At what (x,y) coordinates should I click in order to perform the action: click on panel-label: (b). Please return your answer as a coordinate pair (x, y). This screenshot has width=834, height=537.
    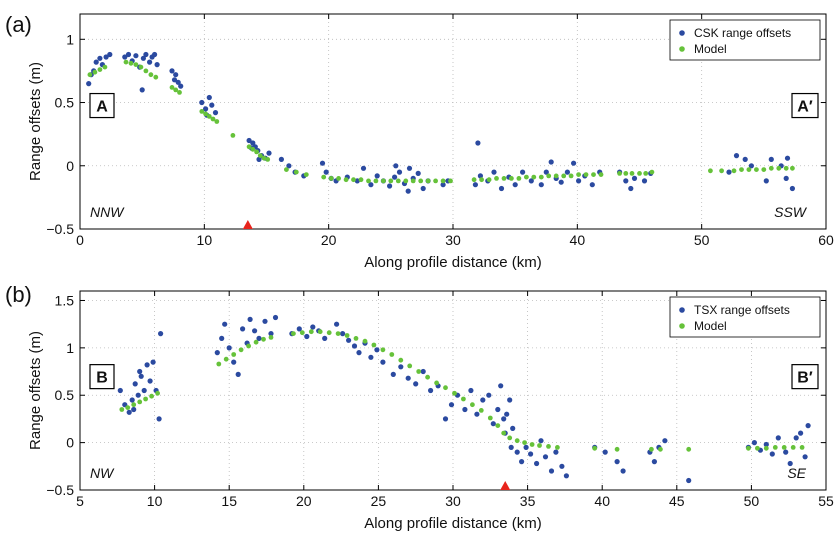
    Looking at the image, I should click on (18, 294).